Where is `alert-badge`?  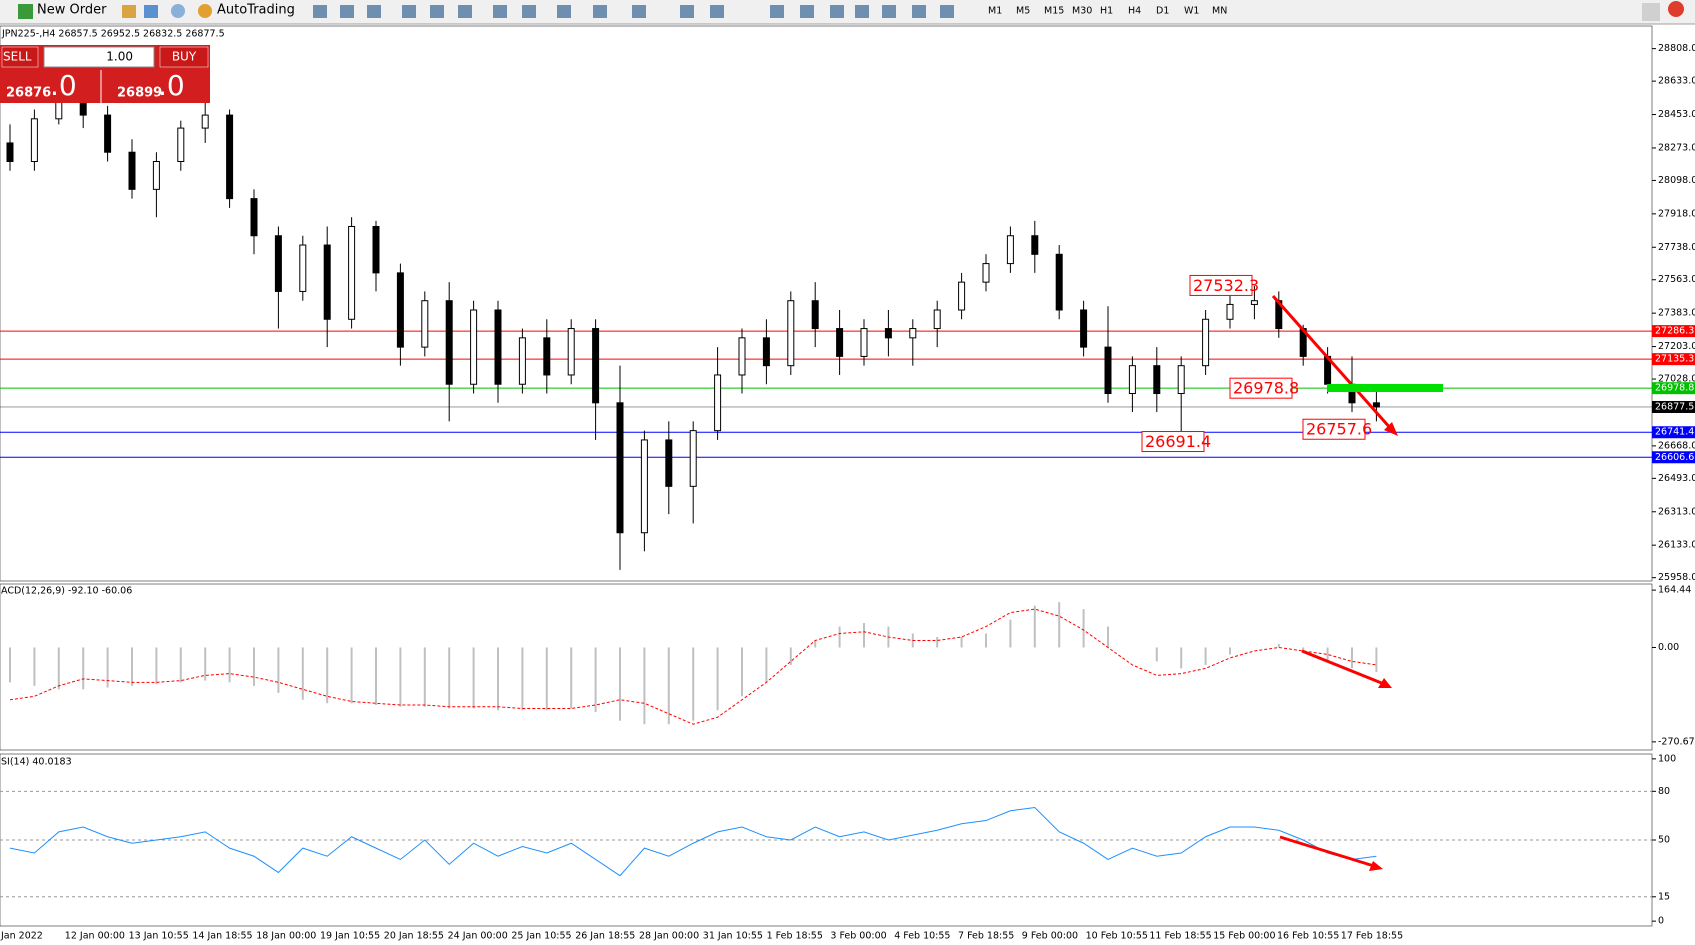
alert-badge is located at coordinates (1676, 9).